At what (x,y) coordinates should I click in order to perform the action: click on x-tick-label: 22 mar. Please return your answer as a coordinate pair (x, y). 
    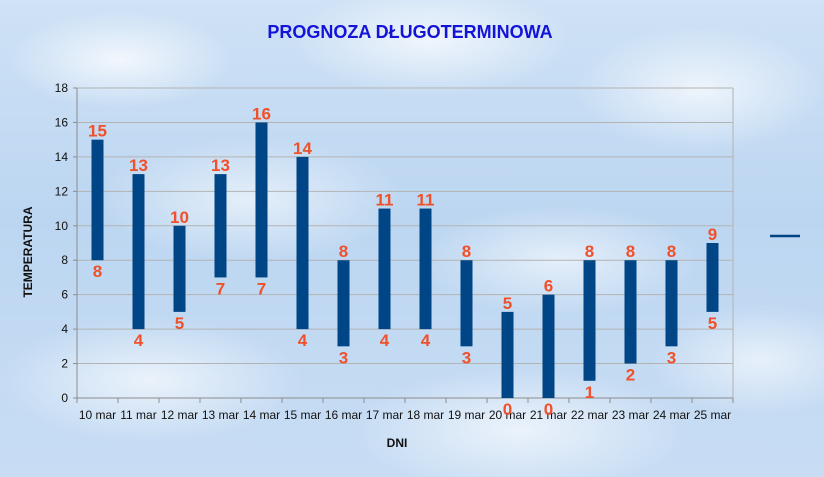
    Looking at the image, I should click on (589, 415).